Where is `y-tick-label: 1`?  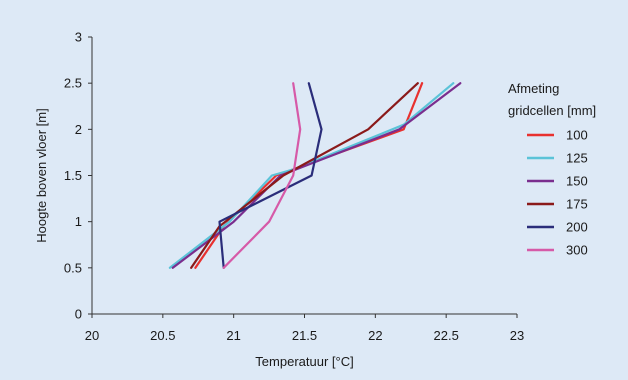 y-tick-label: 1 is located at coordinates (78, 221).